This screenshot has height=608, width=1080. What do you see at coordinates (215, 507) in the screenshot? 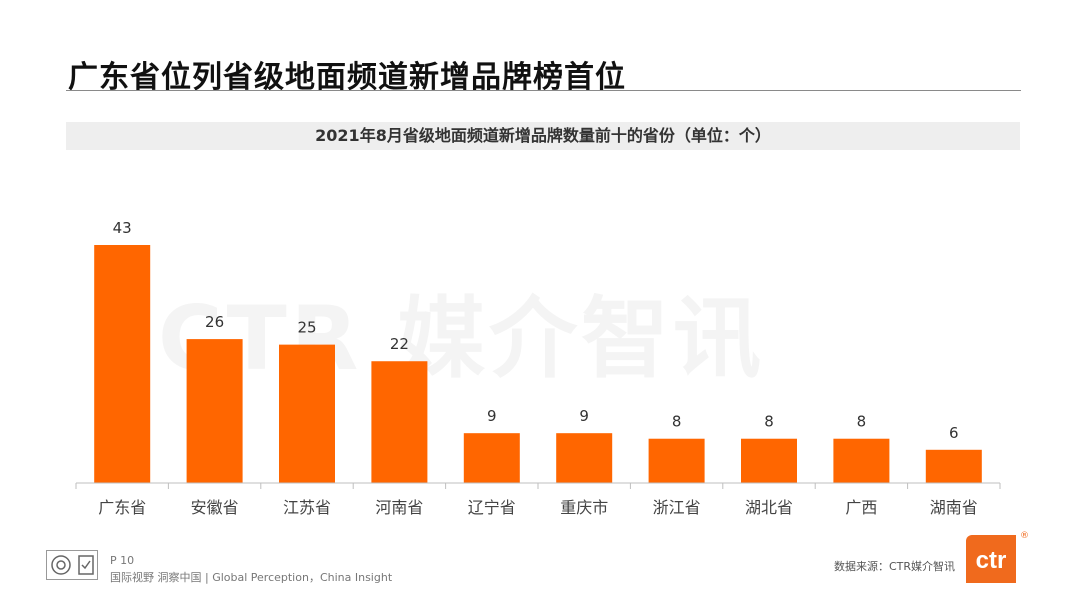
I see `category-label: 安徽省` at bounding box center [215, 507].